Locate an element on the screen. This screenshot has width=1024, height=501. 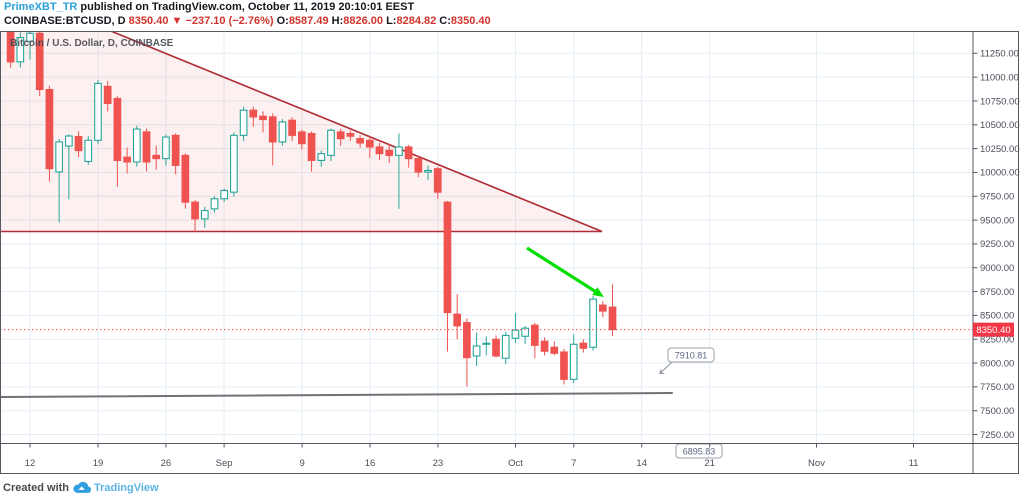
price-axis-label: 10000.00 is located at coordinates (1000, 173).